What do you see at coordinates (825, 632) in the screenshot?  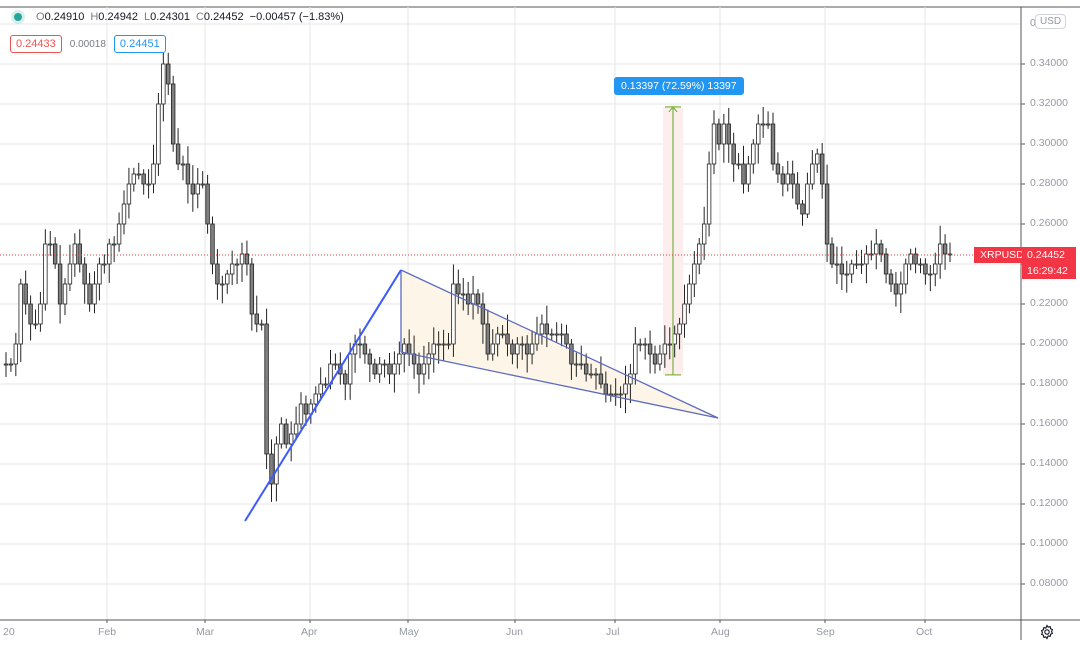 I see `time-tick-label: Sep` at bounding box center [825, 632].